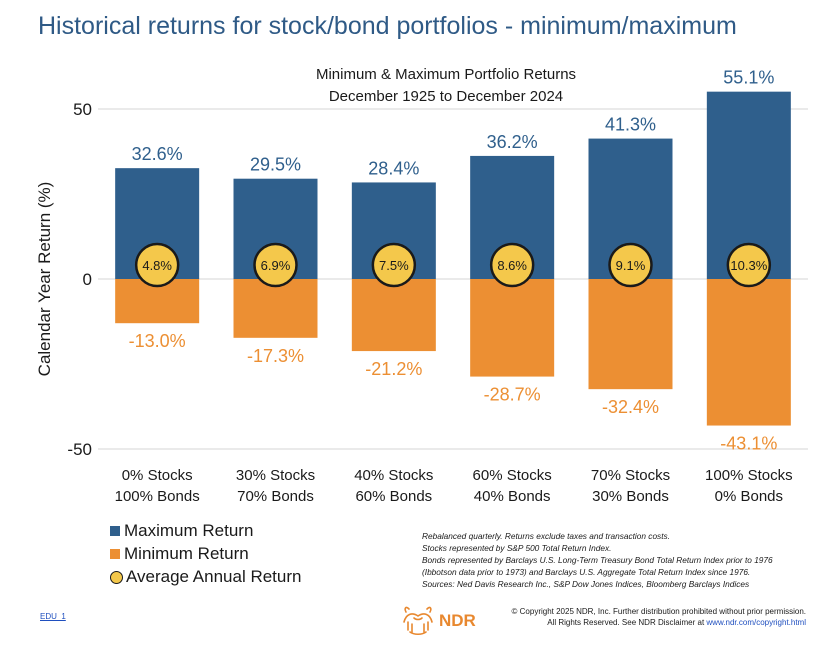 The width and height of the screenshot is (828, 652). What do you see at coordinates (457, 620) in the screenshot?
I see `ndr-brand-text: NDR` at bounding box center [457, 620].